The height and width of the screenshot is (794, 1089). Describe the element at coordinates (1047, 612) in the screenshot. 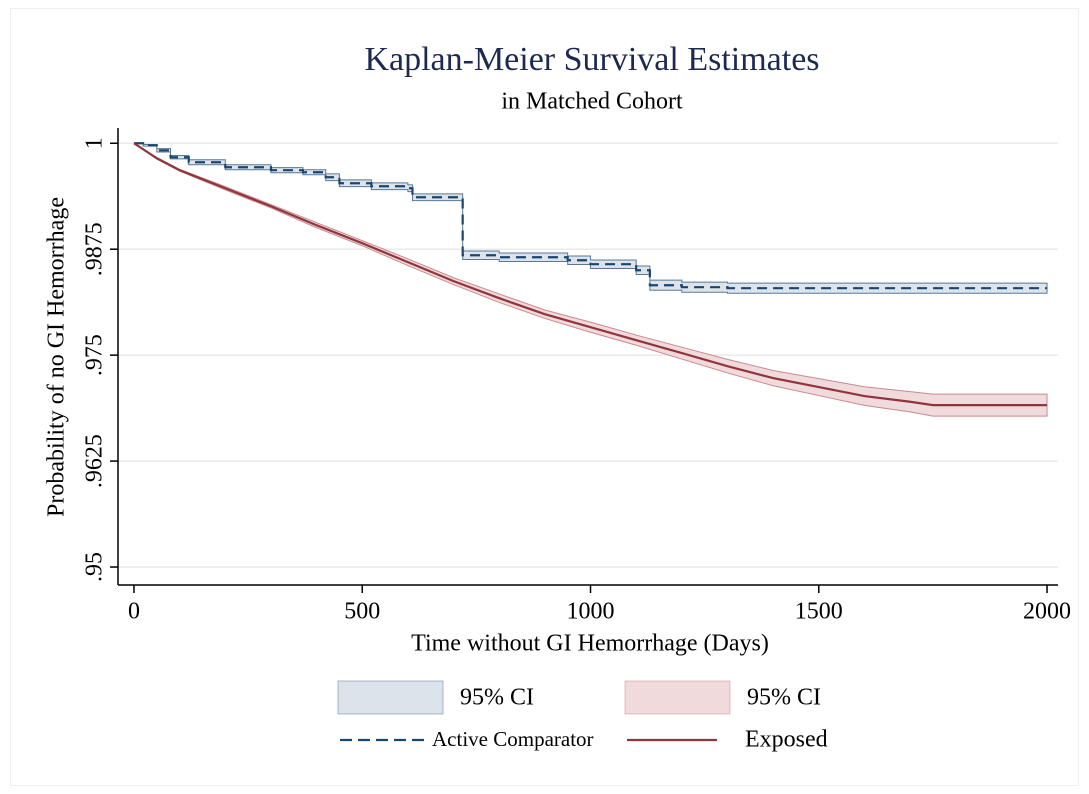

I see `x-tick-label: 2000` at that location.